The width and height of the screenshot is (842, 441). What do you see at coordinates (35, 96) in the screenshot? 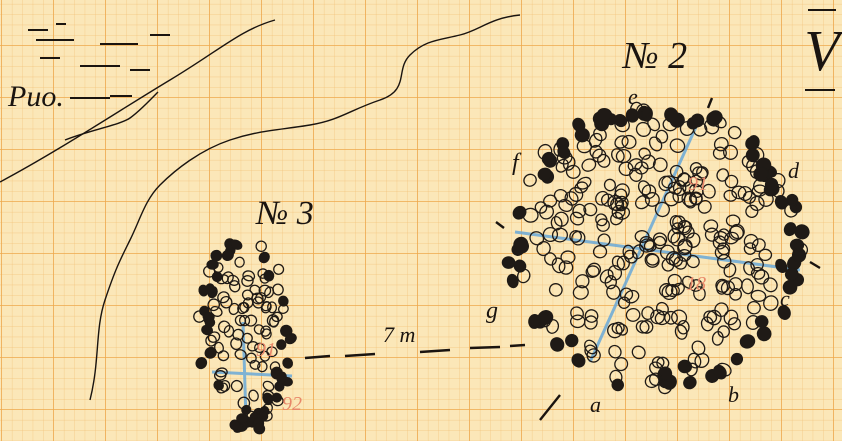
I see `top-note: Puo.` at bounding box center [35, 96].